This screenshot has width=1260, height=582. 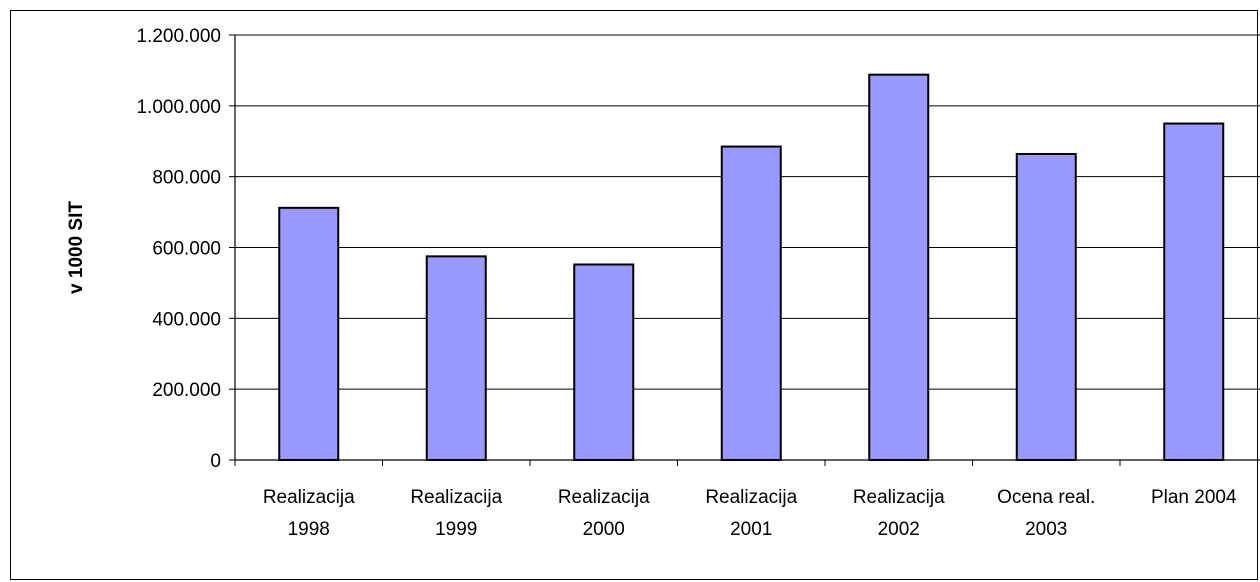 I want to click on y-tick-label: 800.000, so click(x=186, y=178).